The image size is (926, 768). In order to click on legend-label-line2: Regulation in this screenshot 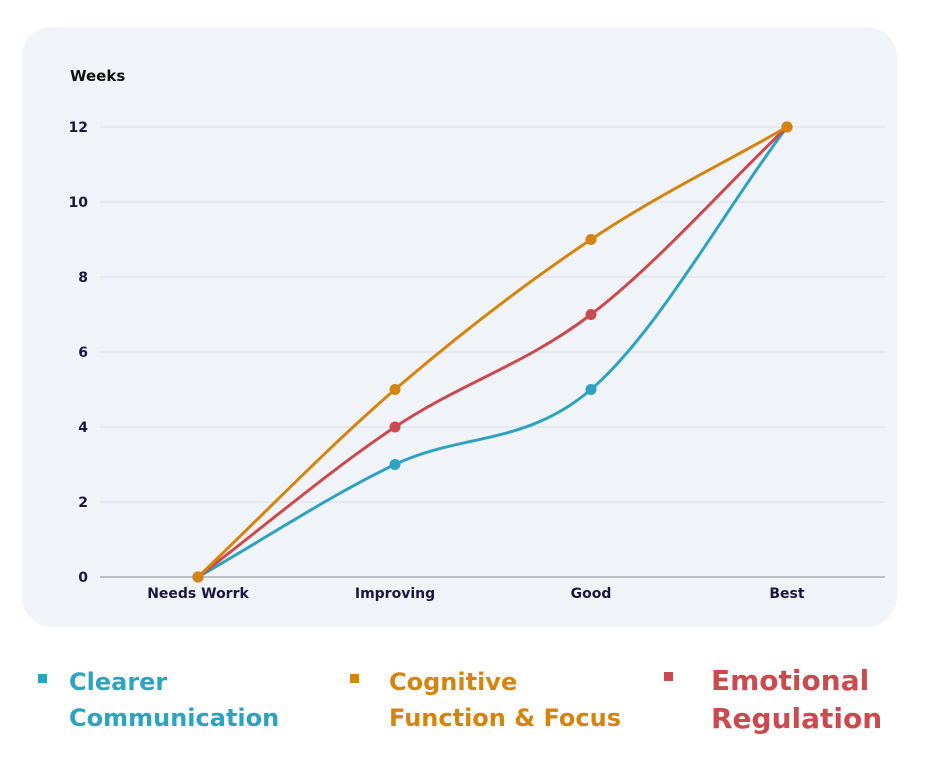, I will do `click(797, 718)`.